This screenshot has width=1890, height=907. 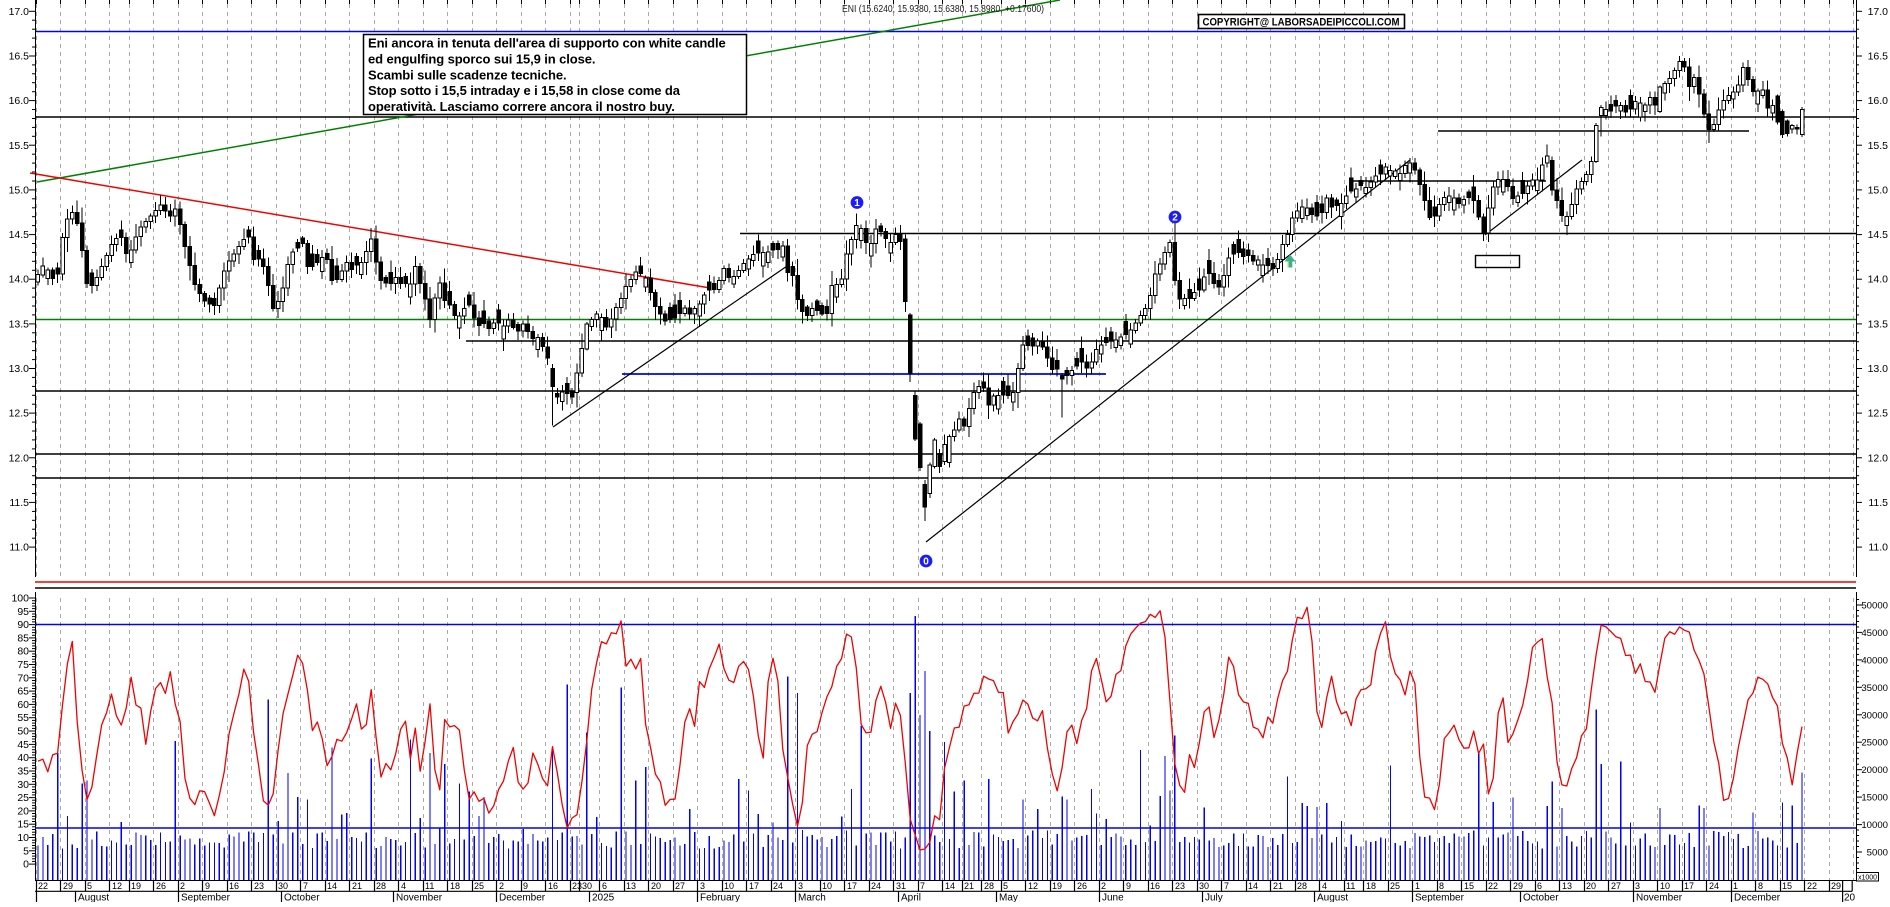 What do you see at coordinates (1350, 886) in the screenshot?
I see `svg-text: 11` at bounding box center [1350, 886].